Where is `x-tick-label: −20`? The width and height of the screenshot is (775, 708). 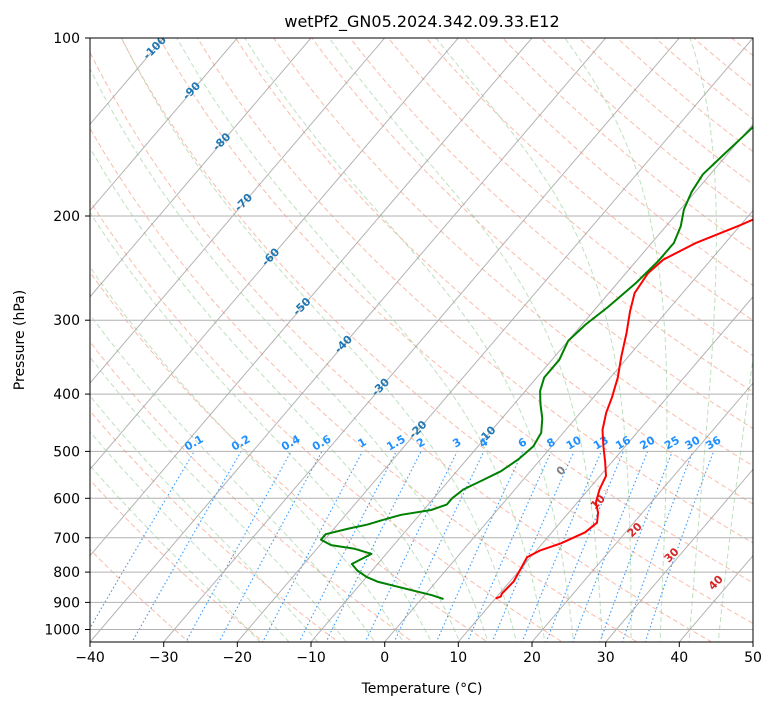 x-tick-label: −20 is located at coordinates (238, 658).